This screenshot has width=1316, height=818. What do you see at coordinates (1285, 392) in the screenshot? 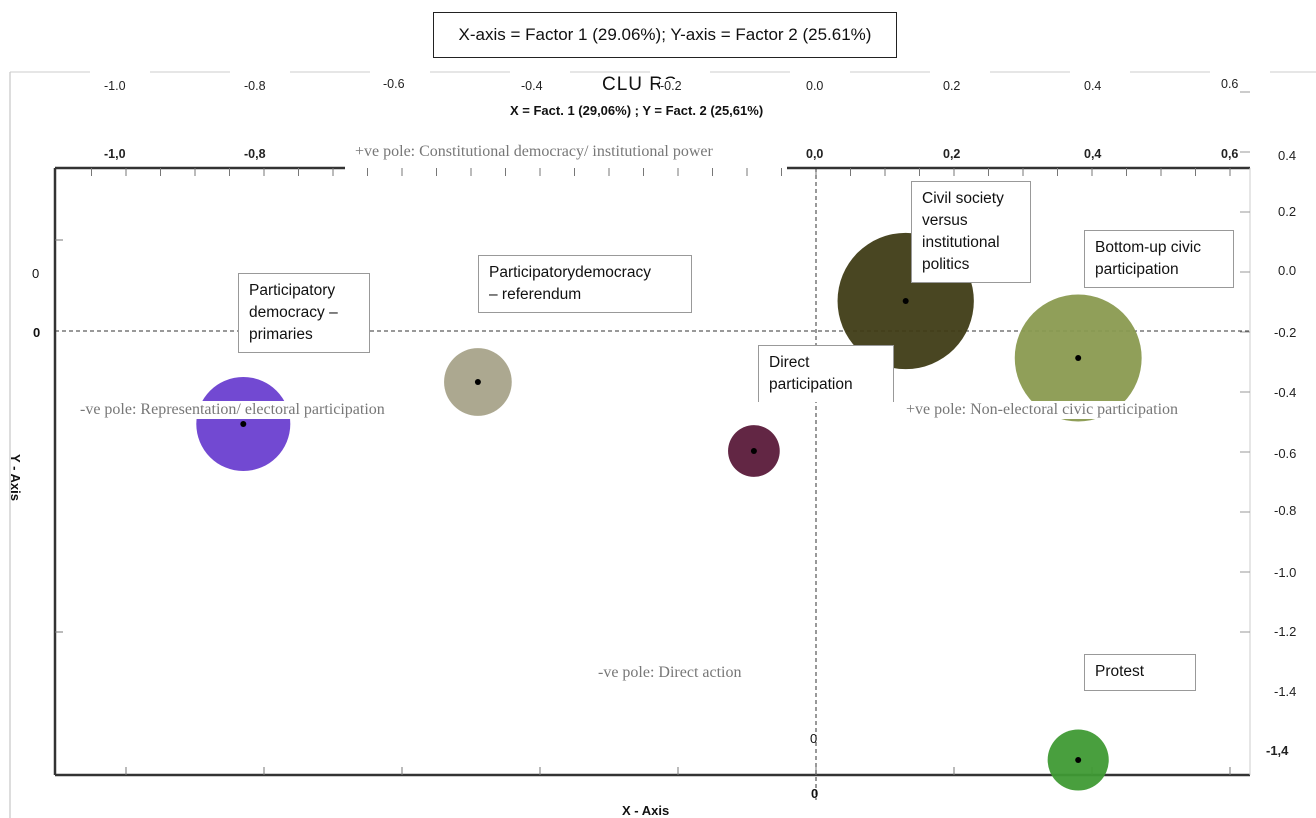
I see `right-tick-label: -0.4` at bounding box center [1285, 392].